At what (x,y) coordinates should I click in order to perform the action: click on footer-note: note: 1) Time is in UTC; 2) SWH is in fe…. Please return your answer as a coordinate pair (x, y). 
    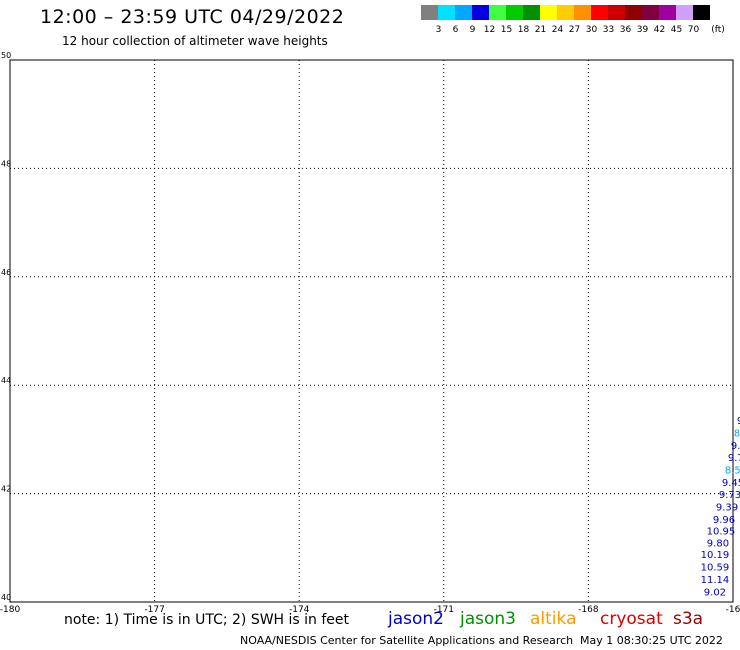
    Looking at the image, I should click on (207, 620).